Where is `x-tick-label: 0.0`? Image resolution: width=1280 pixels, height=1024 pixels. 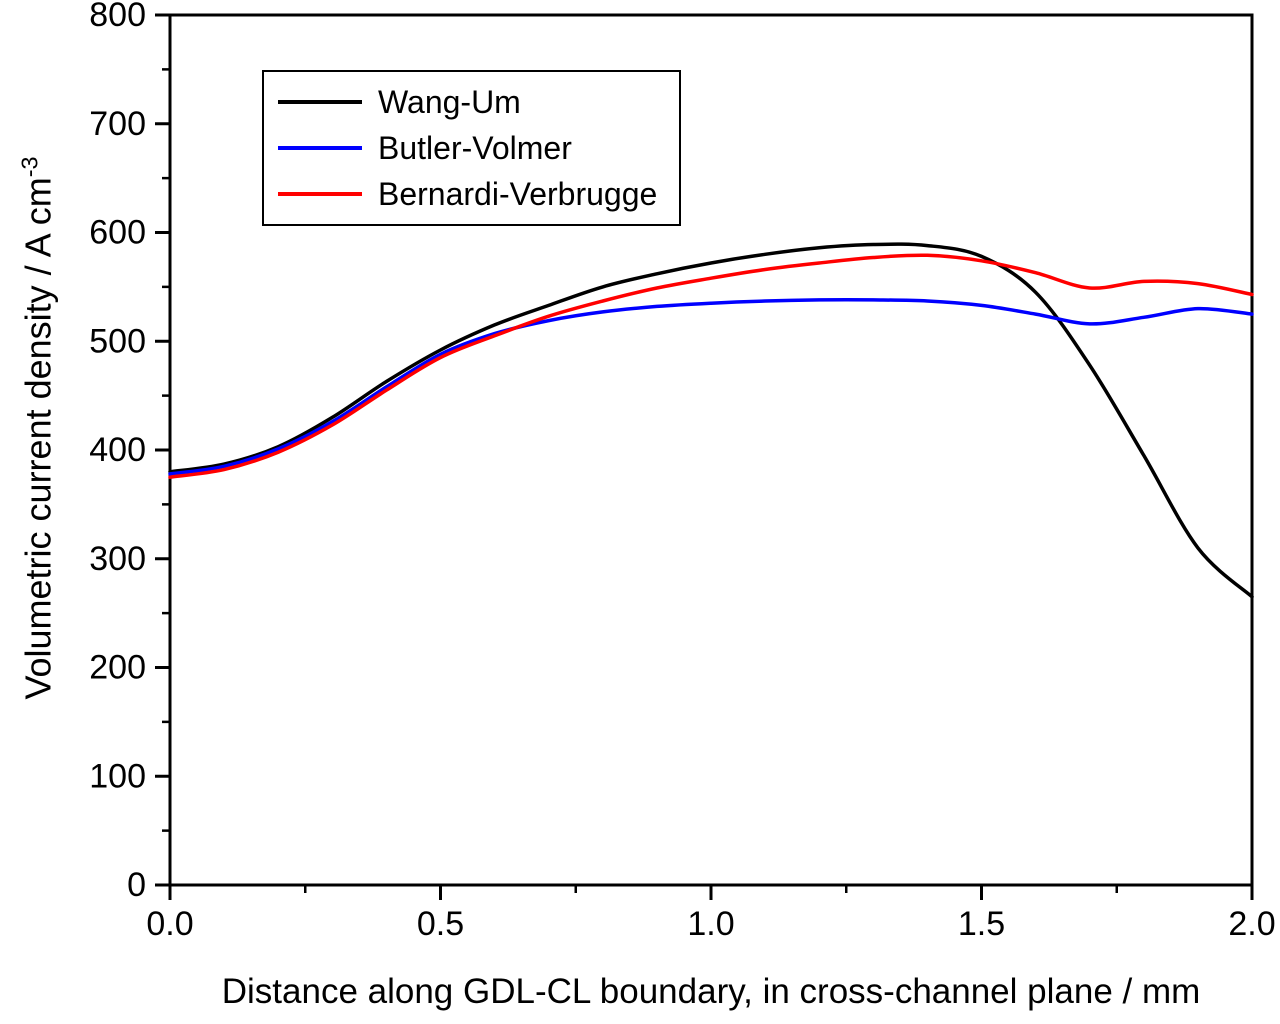 x-tick-label: 0.0 is located at coordinates (169, 924).